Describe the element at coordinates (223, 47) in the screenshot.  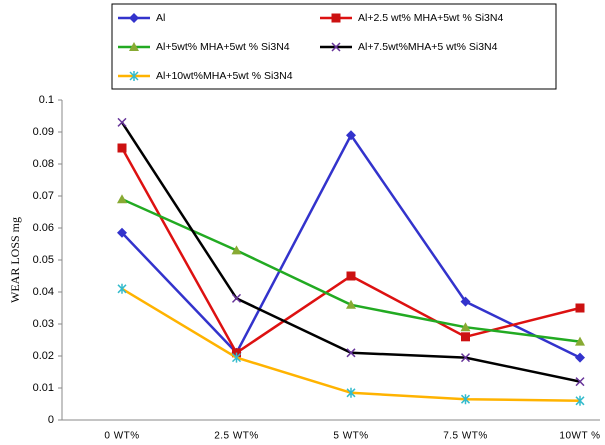
I see `legend-label: Al+5wt% MHA+5wt % Si3N4` at that location.